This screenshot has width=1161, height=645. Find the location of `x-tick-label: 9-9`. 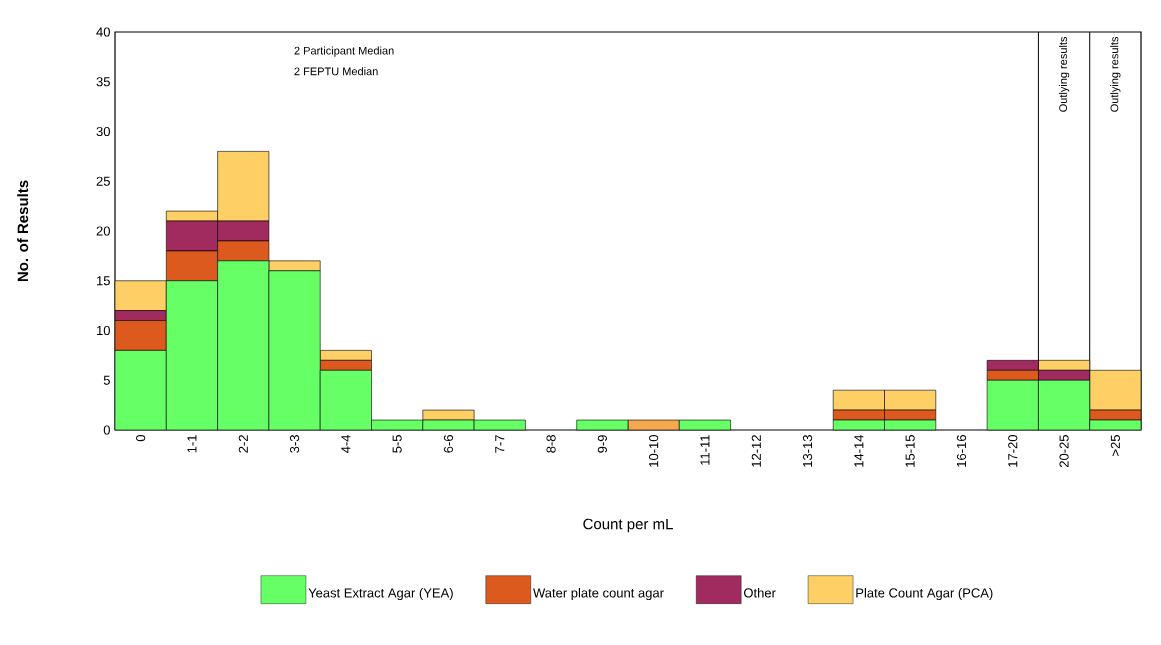

x-tick-label: 9-9 is located at coordinates (602, 444).